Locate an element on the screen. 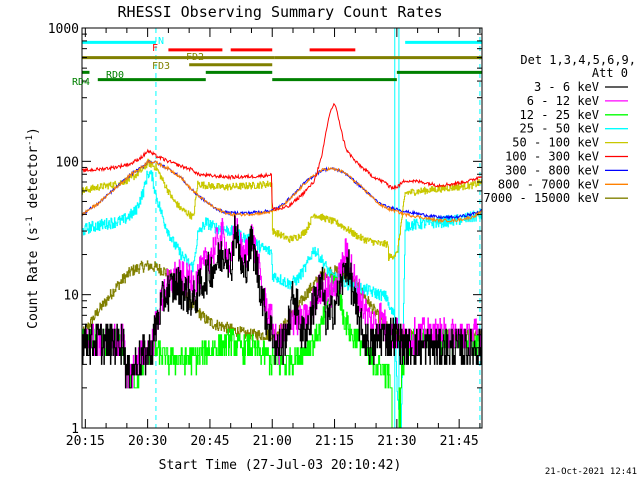  status-bar-layer is located at coordinates (282, 61).